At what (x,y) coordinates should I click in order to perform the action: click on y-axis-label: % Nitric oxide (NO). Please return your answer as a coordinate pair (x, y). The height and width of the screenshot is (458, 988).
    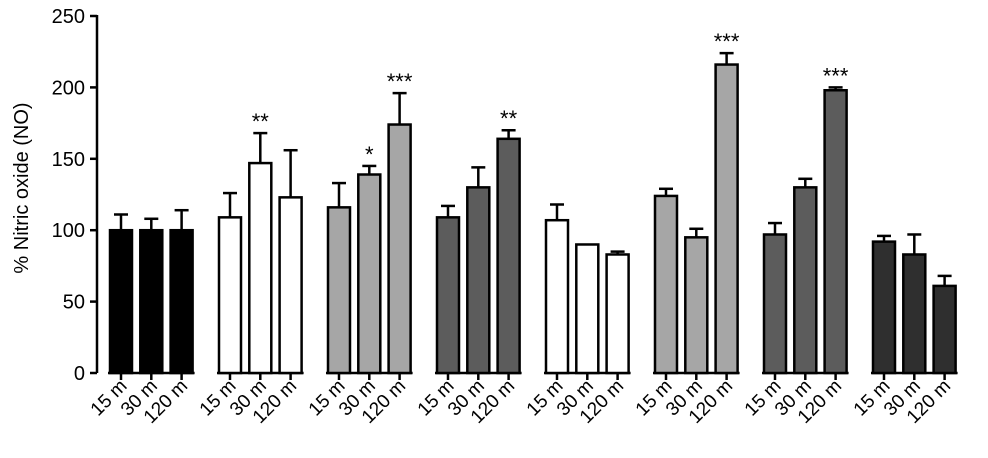
    Looking at the image, I should click on (22, 187).